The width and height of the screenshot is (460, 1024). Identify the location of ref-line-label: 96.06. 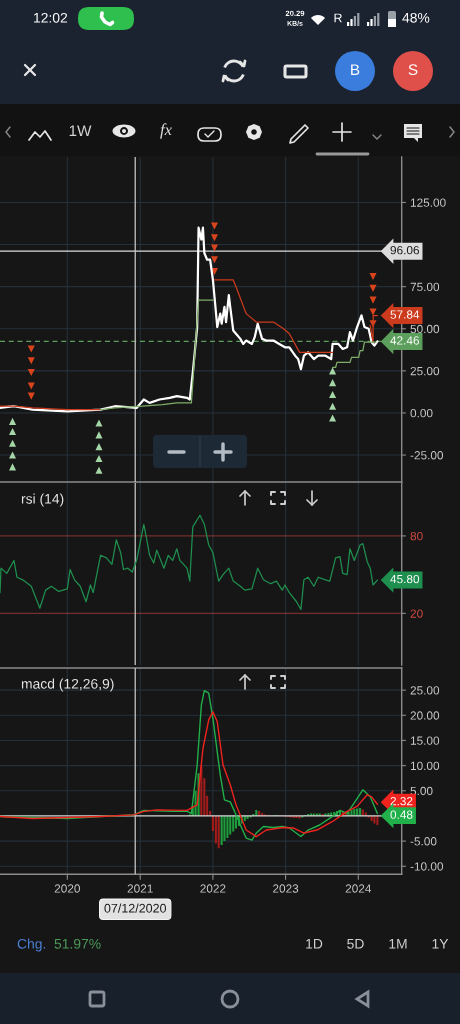
(405, 250).